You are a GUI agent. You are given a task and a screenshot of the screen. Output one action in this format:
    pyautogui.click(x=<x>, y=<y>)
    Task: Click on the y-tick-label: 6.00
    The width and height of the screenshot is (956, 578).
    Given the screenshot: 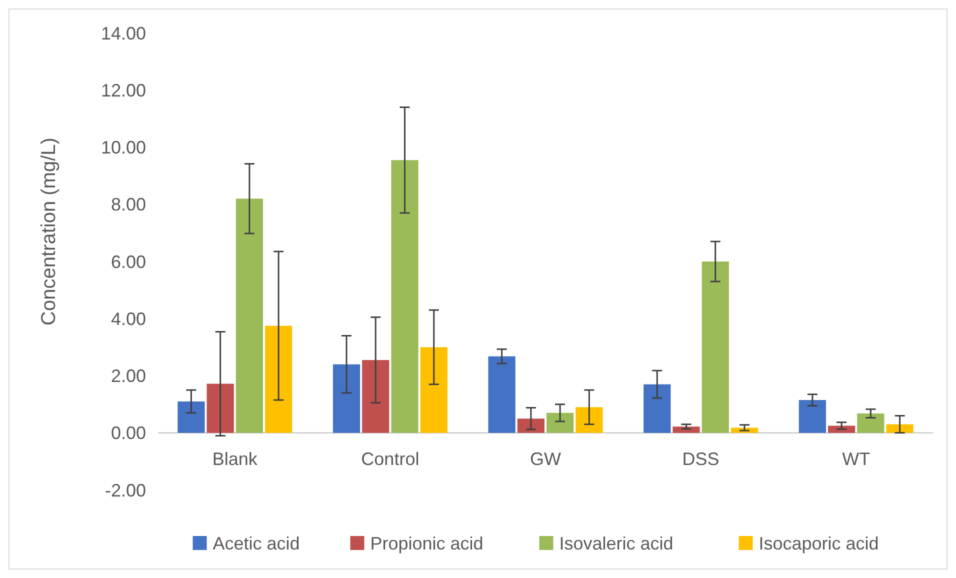 What is the action you would take?
    pyautogui.click(x=128, y=262)
    